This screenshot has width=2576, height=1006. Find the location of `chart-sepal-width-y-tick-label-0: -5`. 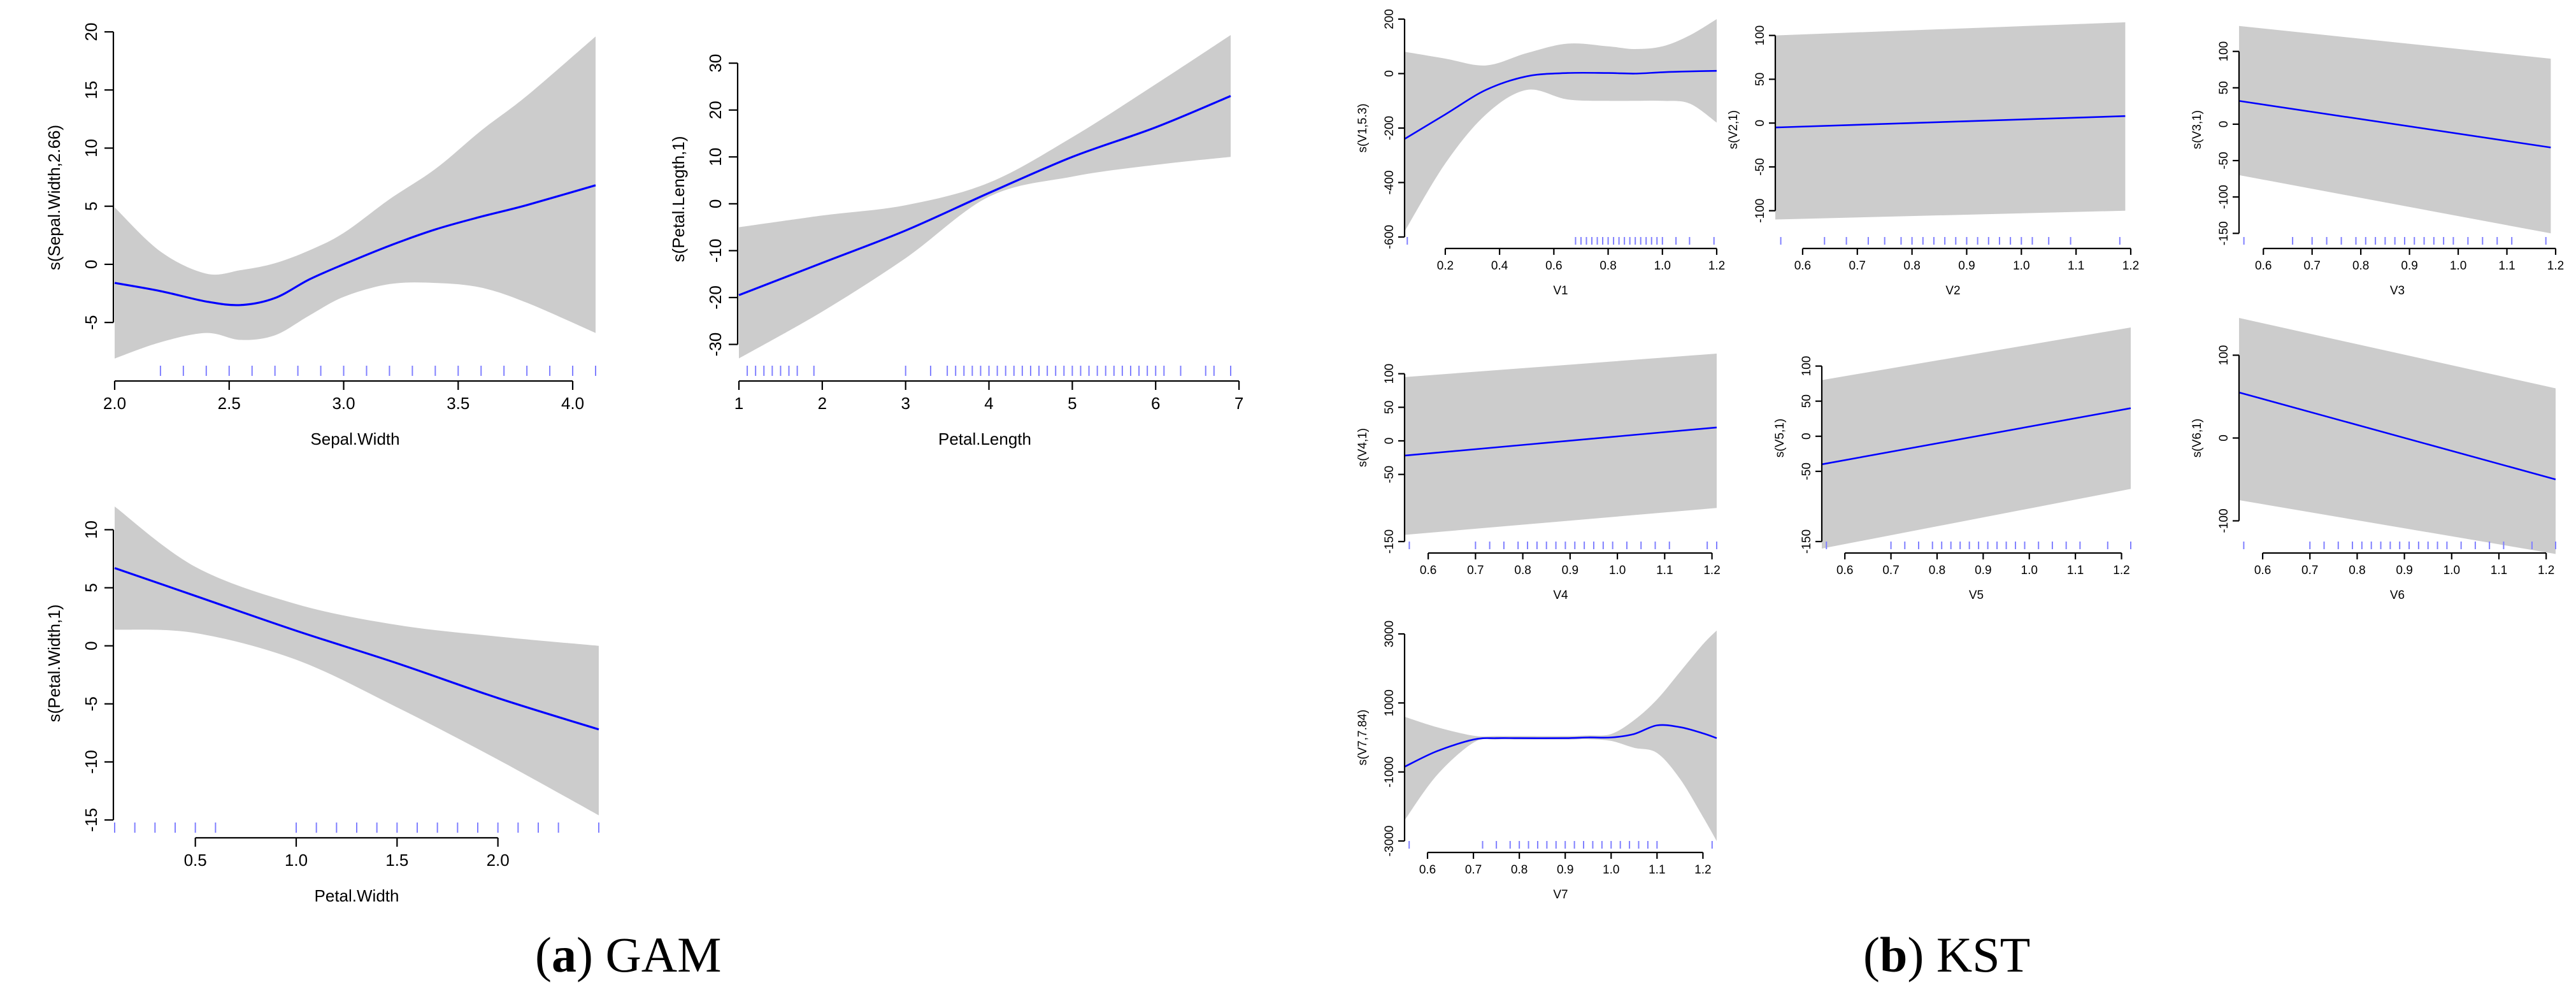

chart-sepal-width-y-tick-label-0: -5 is located at coordinates (91, 322).